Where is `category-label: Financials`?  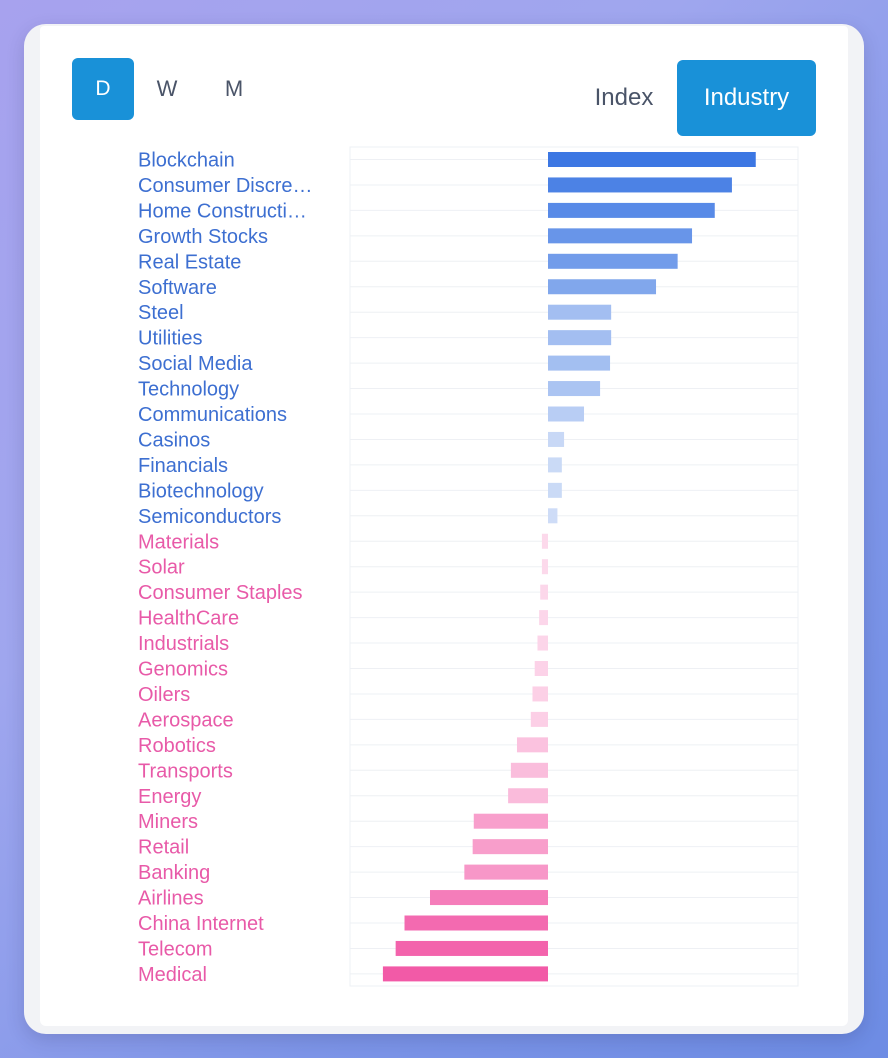 category-label: Financials is located at coordinates (183, 466).